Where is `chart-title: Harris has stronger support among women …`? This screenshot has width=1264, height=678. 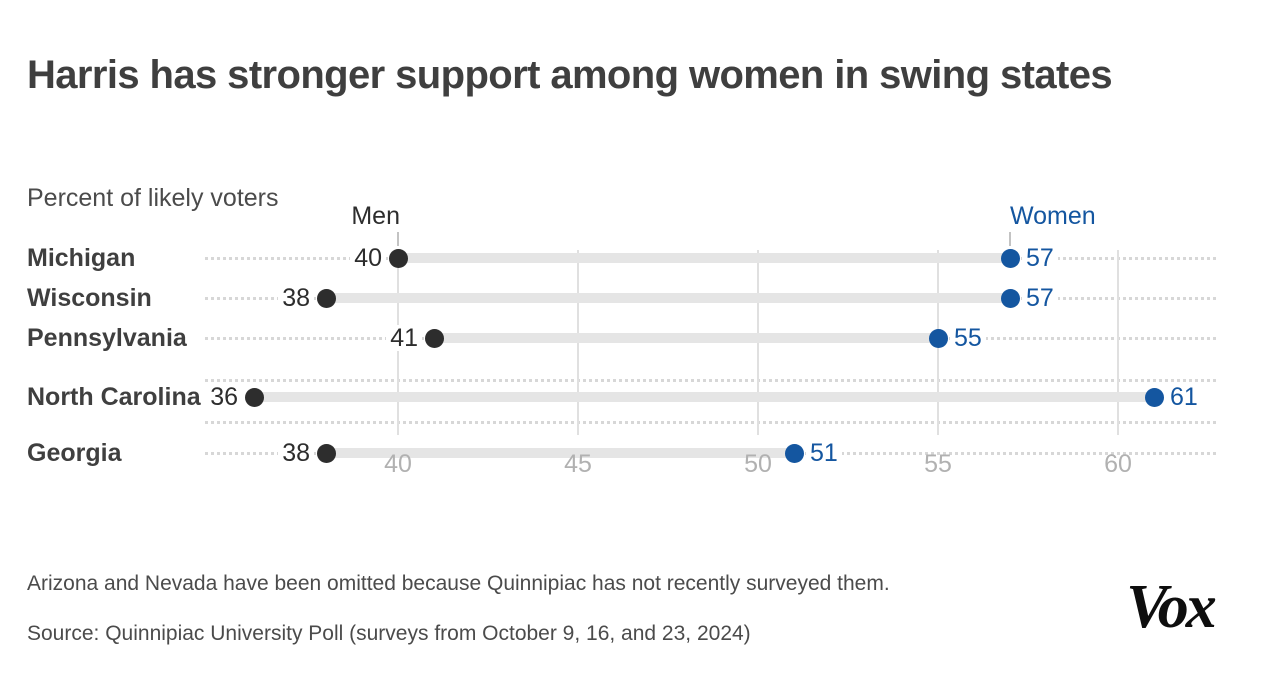 chart-title: Harris has stronger support among women … is located at coordinates (570, 74).